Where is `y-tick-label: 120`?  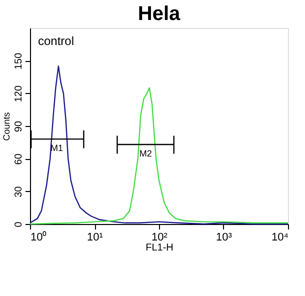 y-tick-label: 120 is located at coordinates (19, 93).